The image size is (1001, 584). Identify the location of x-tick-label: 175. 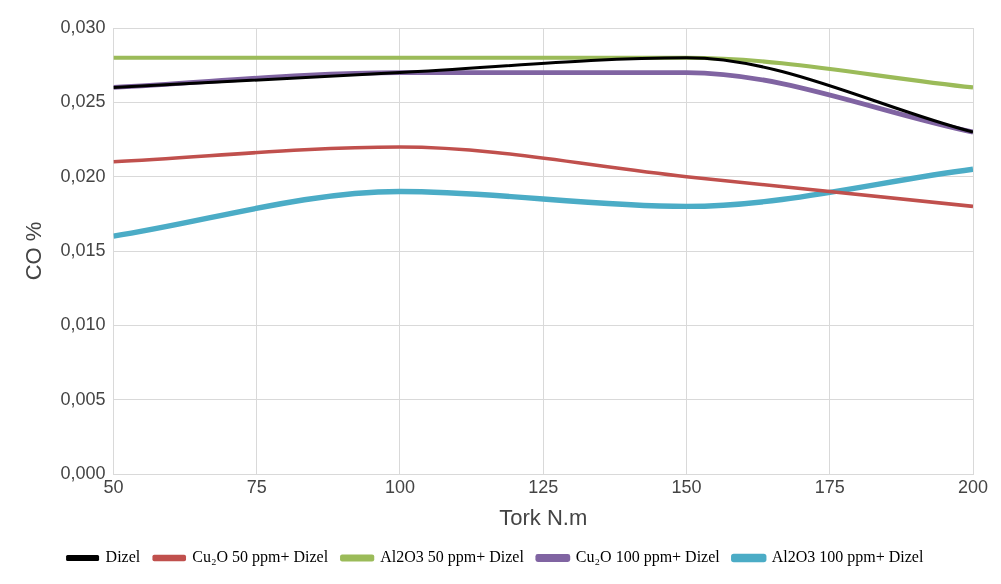
(829, 486).